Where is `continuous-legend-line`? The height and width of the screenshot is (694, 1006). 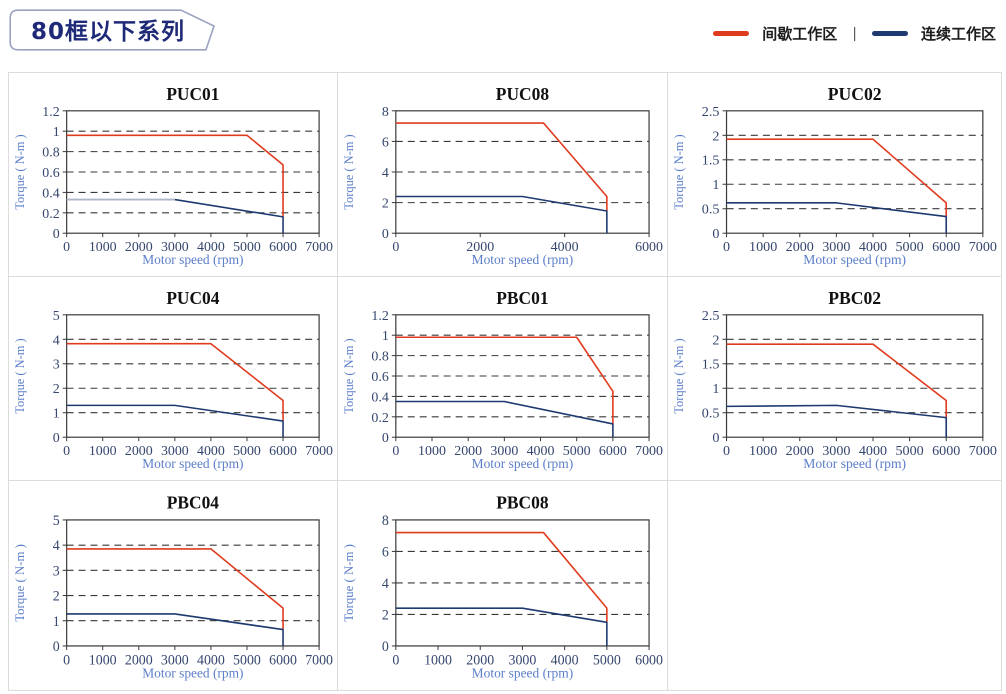 continuous-legend-line is located at coordinates (889, 33).